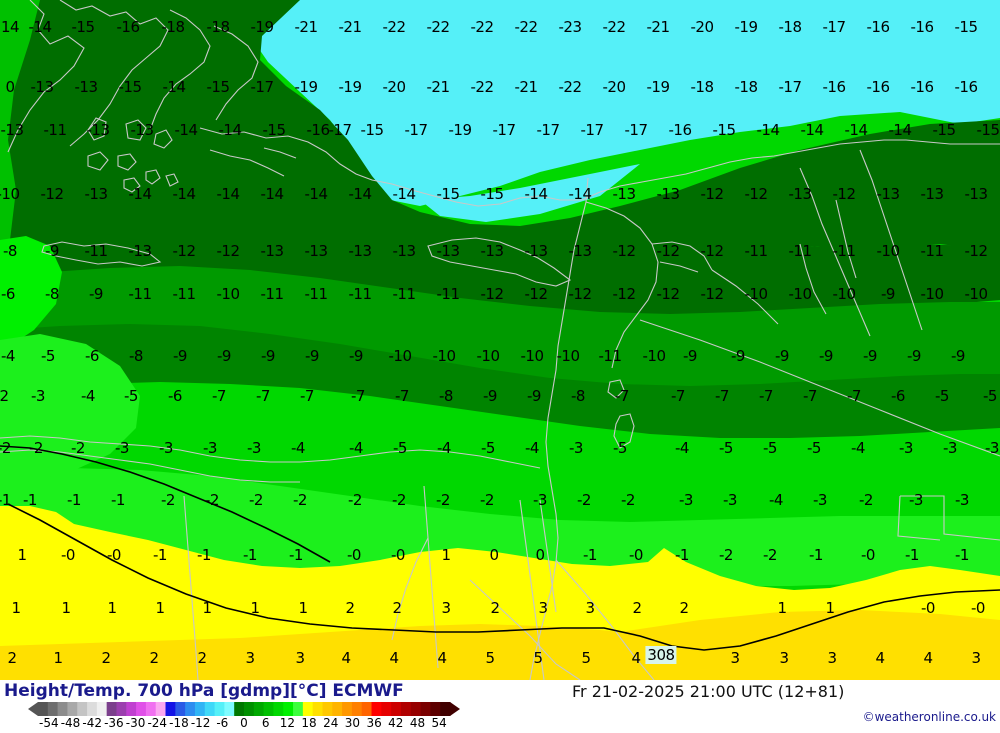  What do you see at coordinates (265, 723) in the screenshot?
I see `colorbar-tick-label: 6` at bounding box center [265, 723].